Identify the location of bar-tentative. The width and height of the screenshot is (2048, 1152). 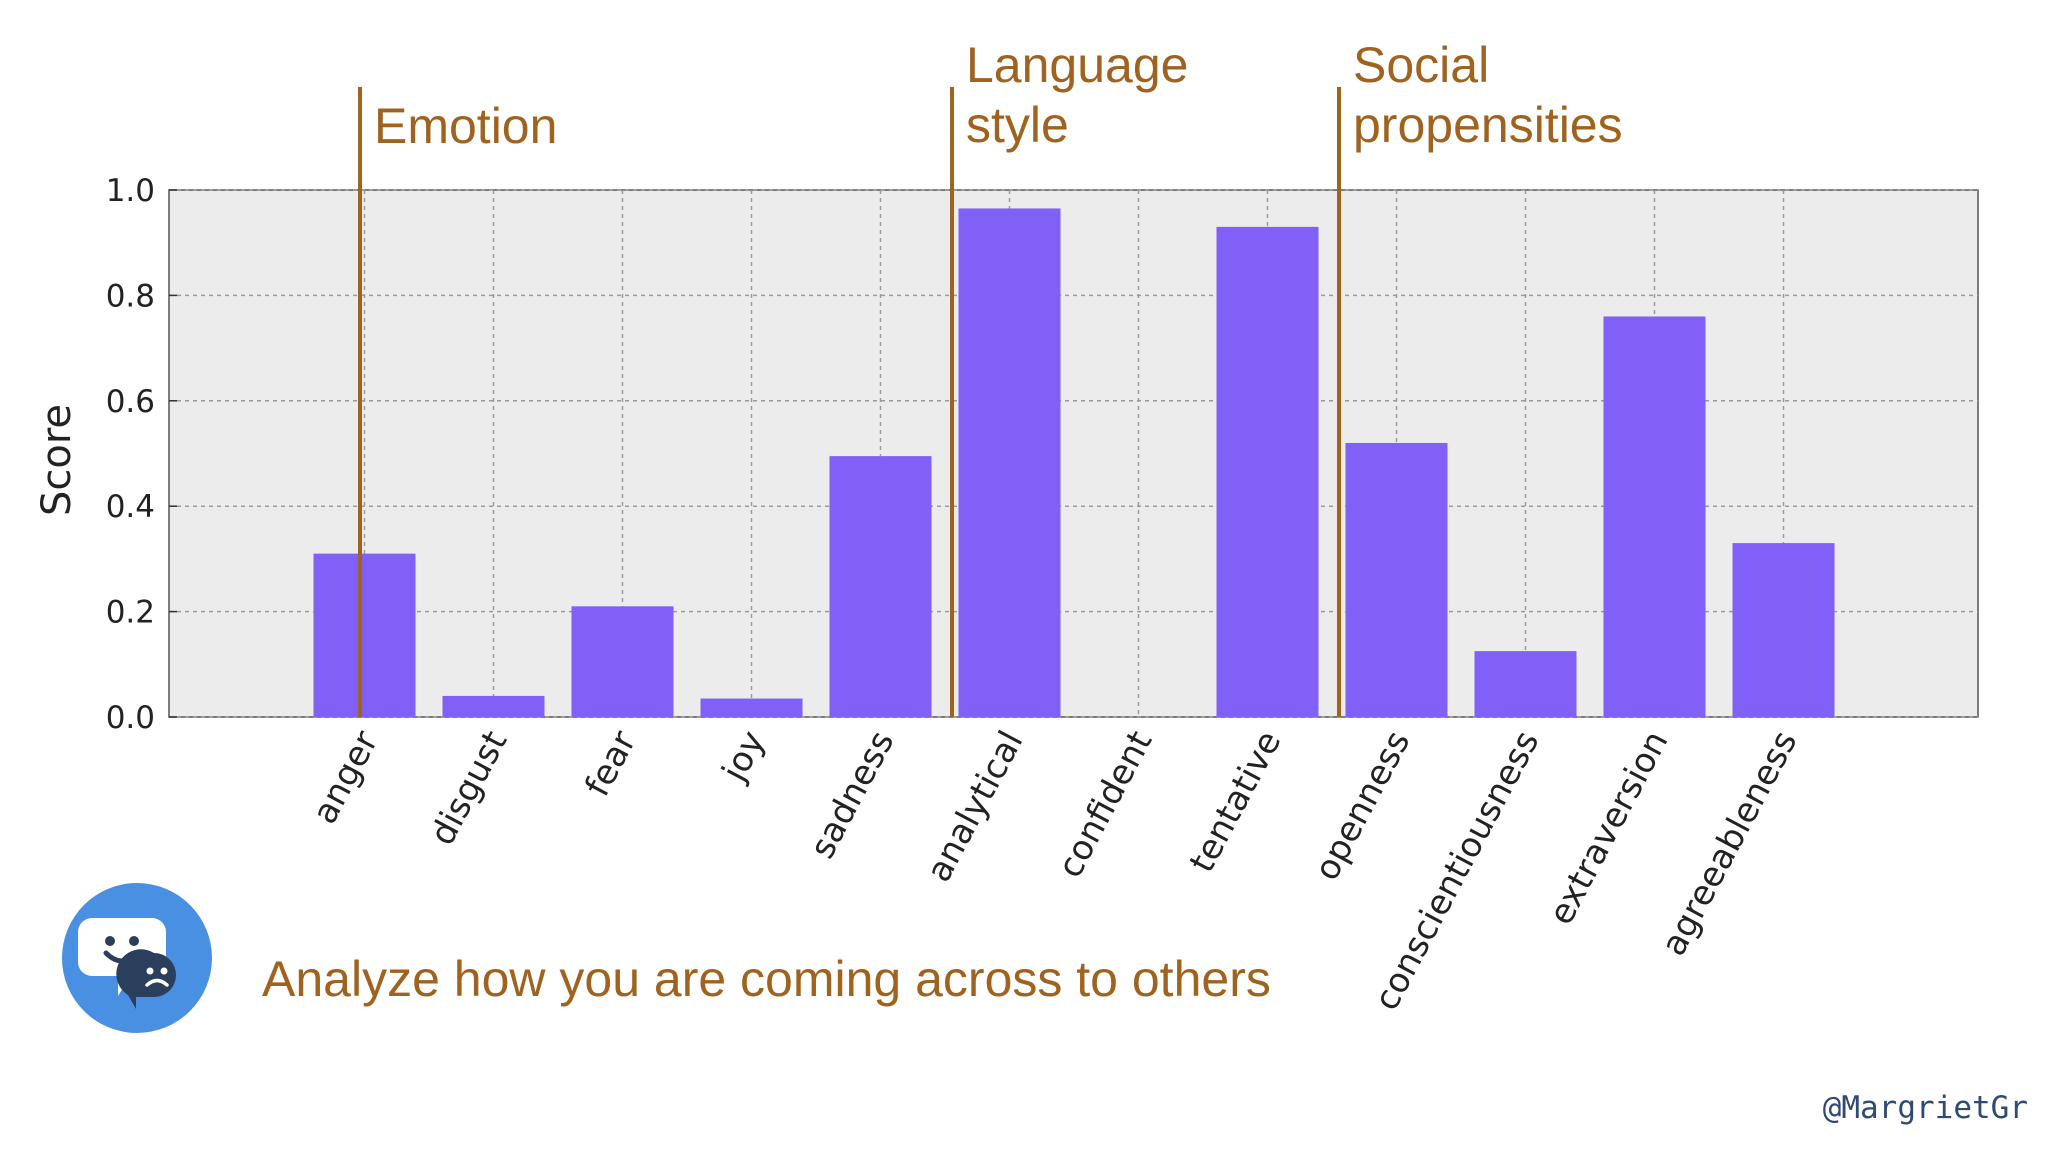
(1267, 471).